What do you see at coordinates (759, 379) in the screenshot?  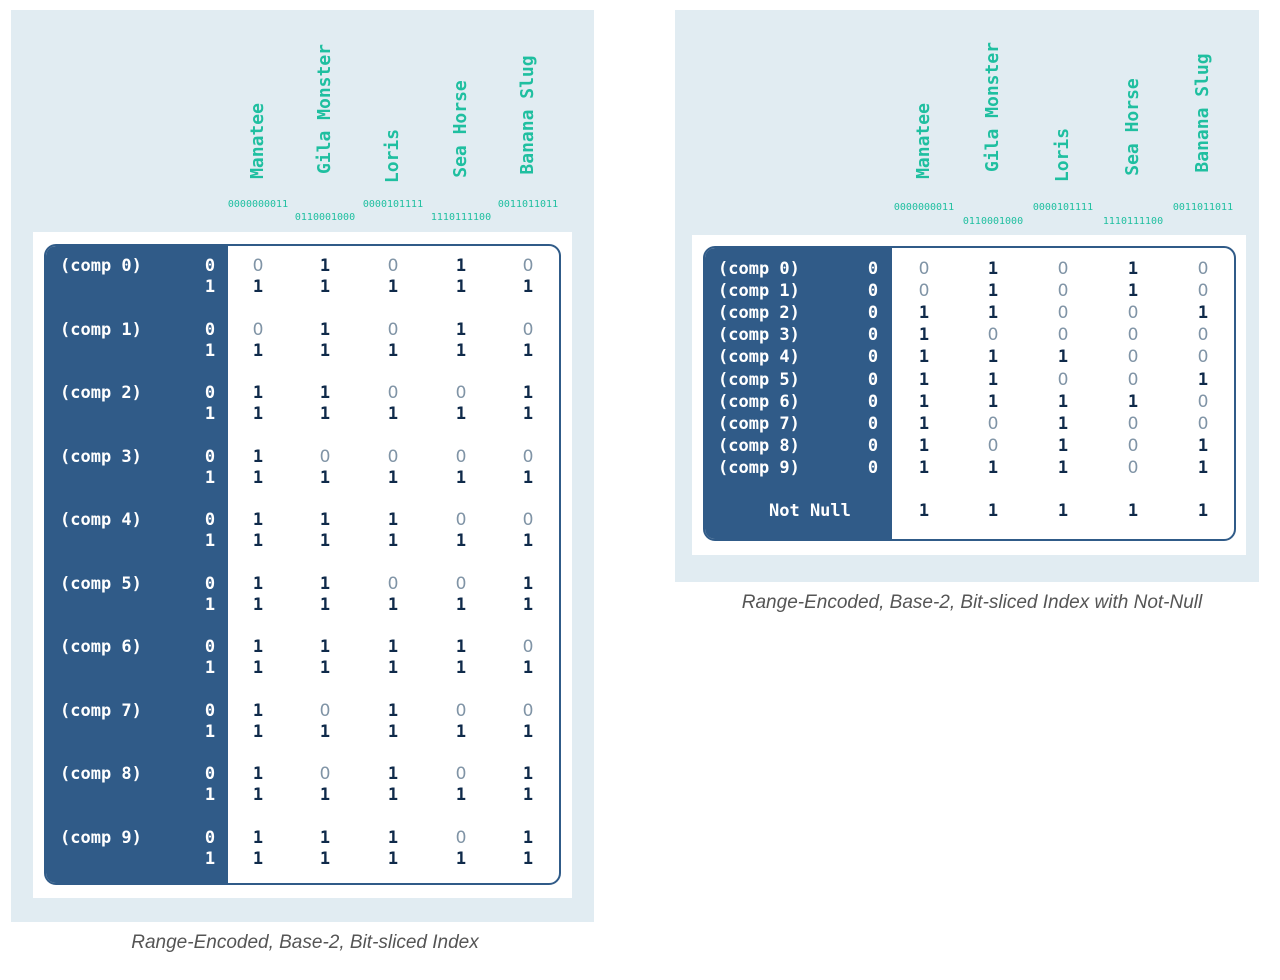 I see `row-label: (comp 5)` at bounding box center [759, 379].